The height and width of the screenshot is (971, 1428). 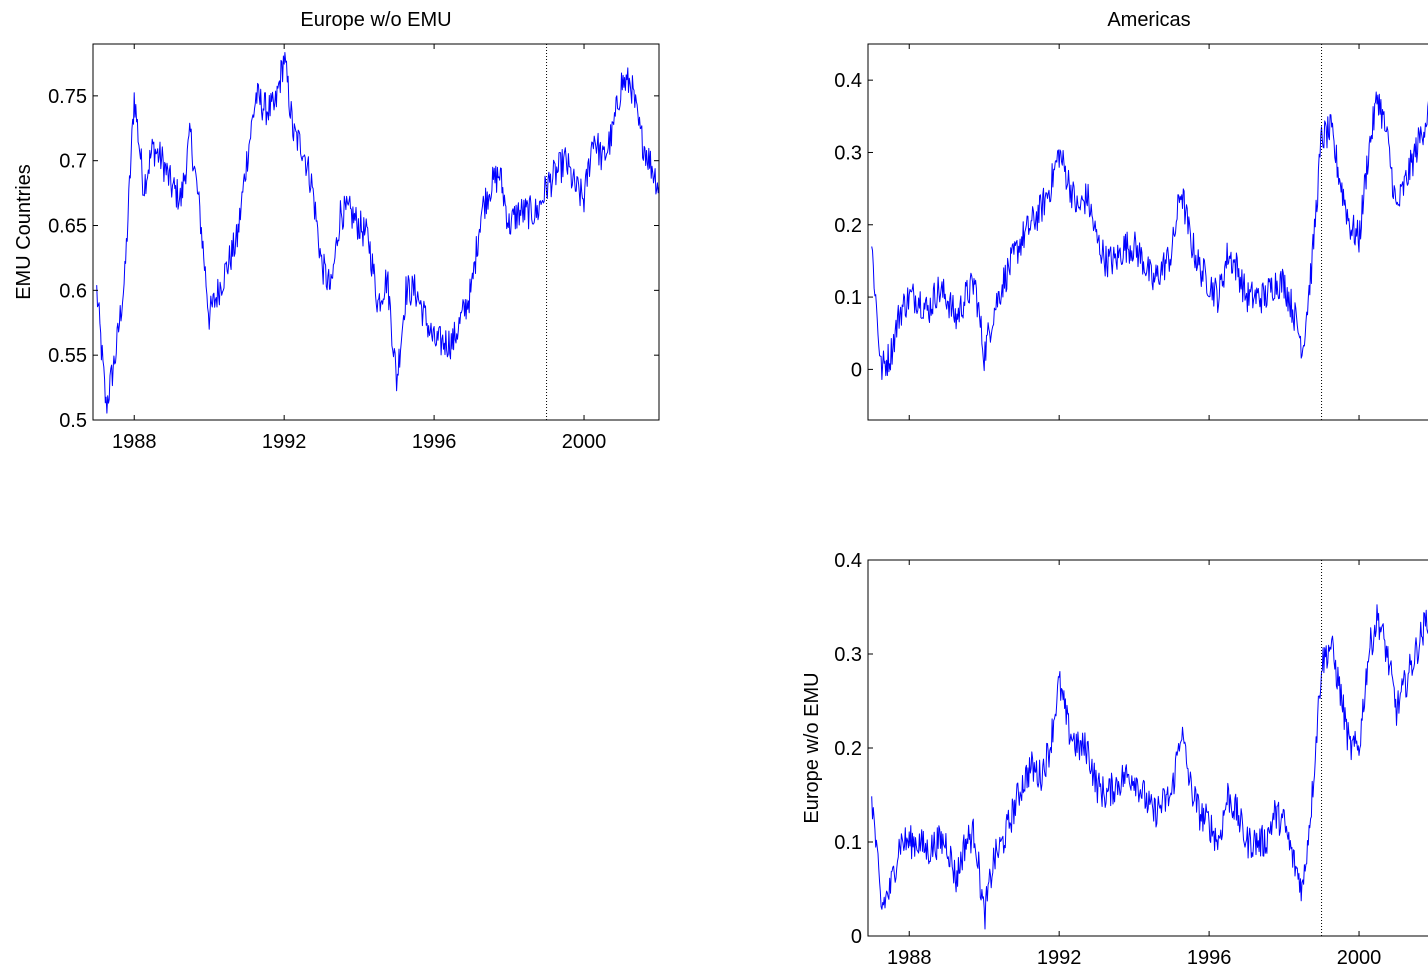 I want to click on chart-title: Americas, so click(x=1148, y=20).